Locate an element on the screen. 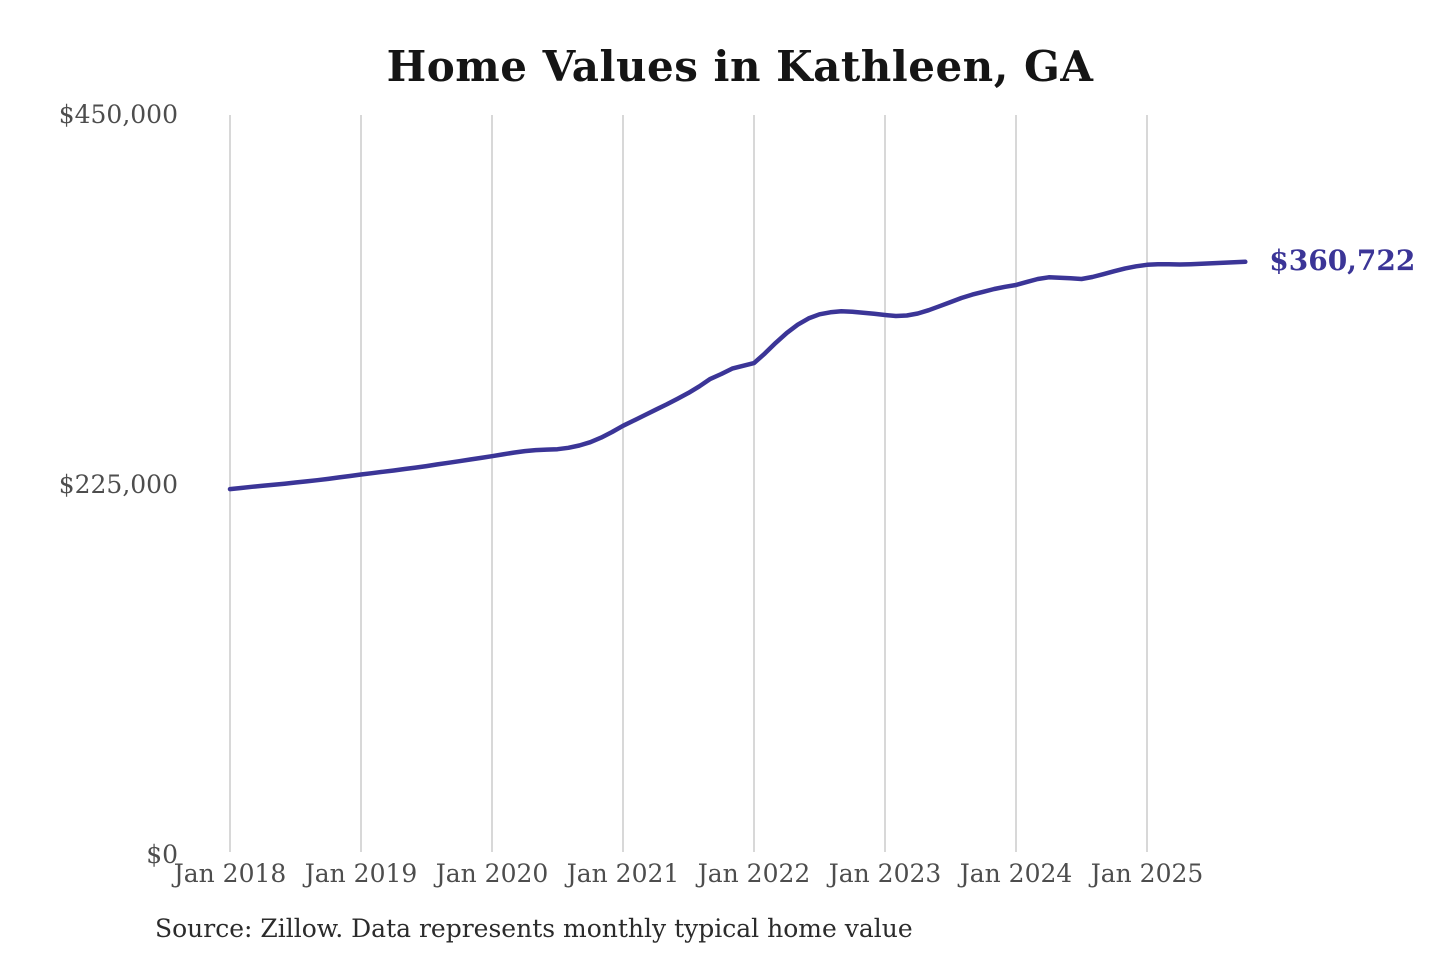 The width and height of the screenshot is (1440, 960). chart-title: Home Values in Kathleen, GA is located at coordinates (740, 66).